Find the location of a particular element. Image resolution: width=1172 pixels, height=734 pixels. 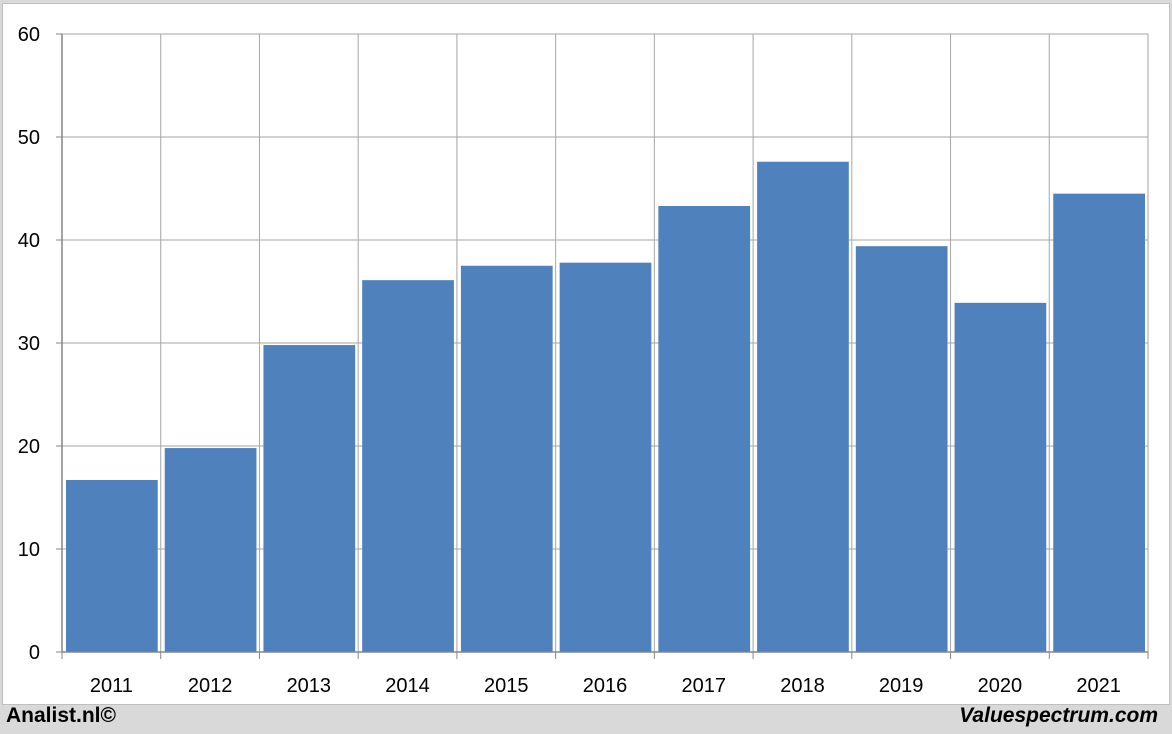

y-tick-label: 0 is located at coordinates (34, 653).